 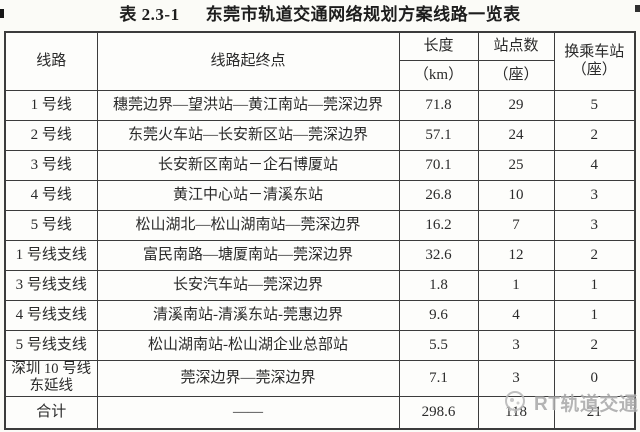 What do you see at coordinates (363, 14) in the screenshot?
I see `table-title-text: 东莞市轨道交通网络规划方案线路一览表` at bounding box center [363, 14].